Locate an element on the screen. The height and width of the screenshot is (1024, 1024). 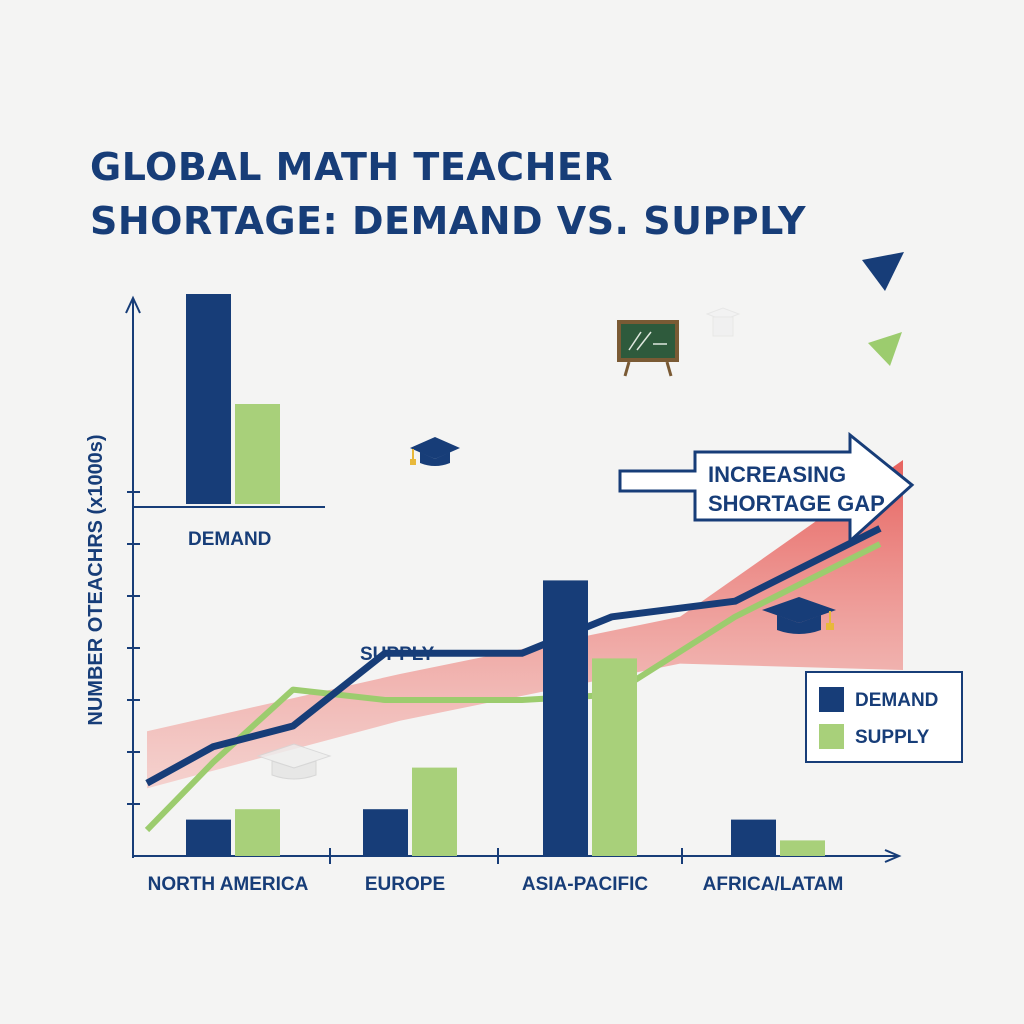
demand-arrowhead is located at coordinates (883, 271).